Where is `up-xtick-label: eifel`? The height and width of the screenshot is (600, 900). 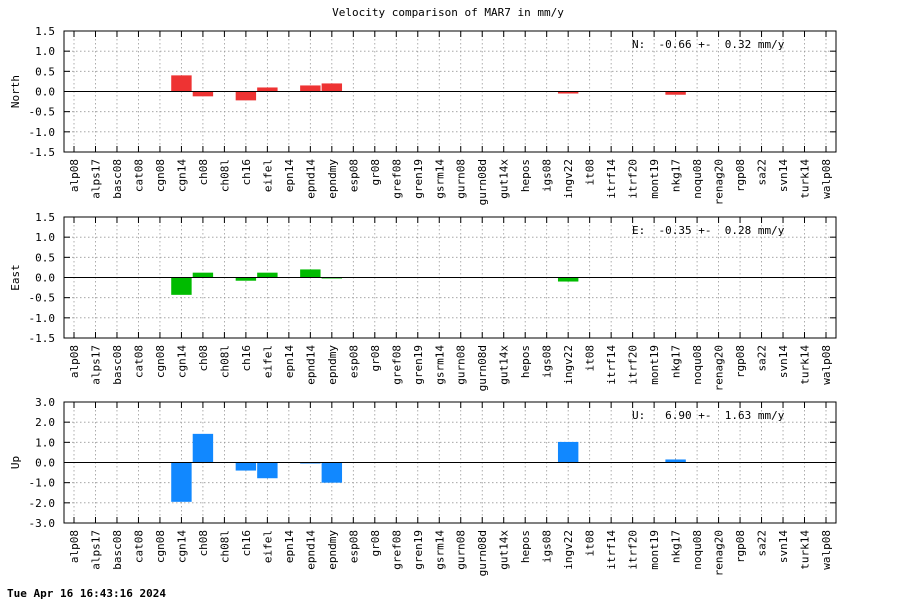
up-xtick-label: eifel is located at coordinates (267, 546).